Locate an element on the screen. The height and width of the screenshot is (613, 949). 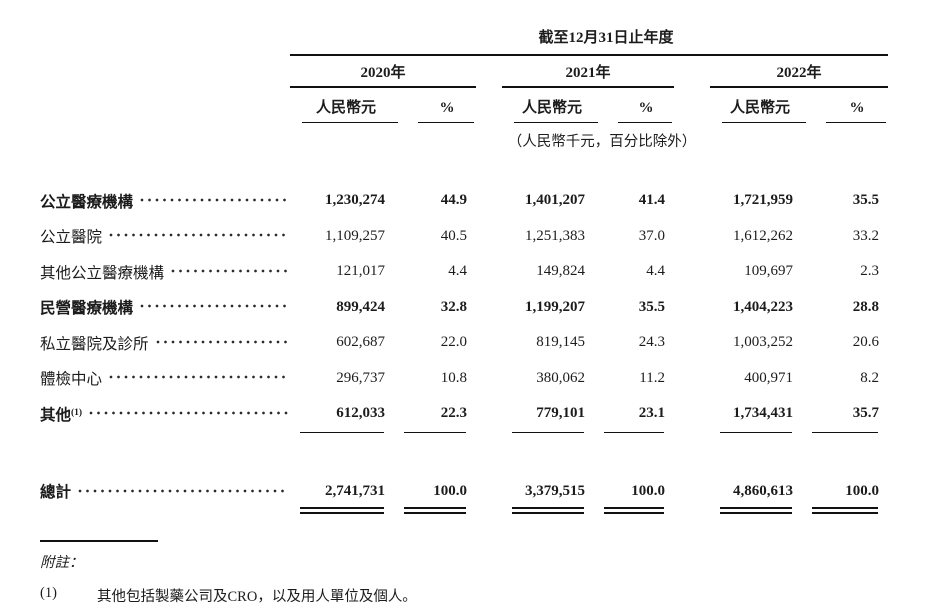
pct-2020: 40.5 is located at coordinates (453, 235).